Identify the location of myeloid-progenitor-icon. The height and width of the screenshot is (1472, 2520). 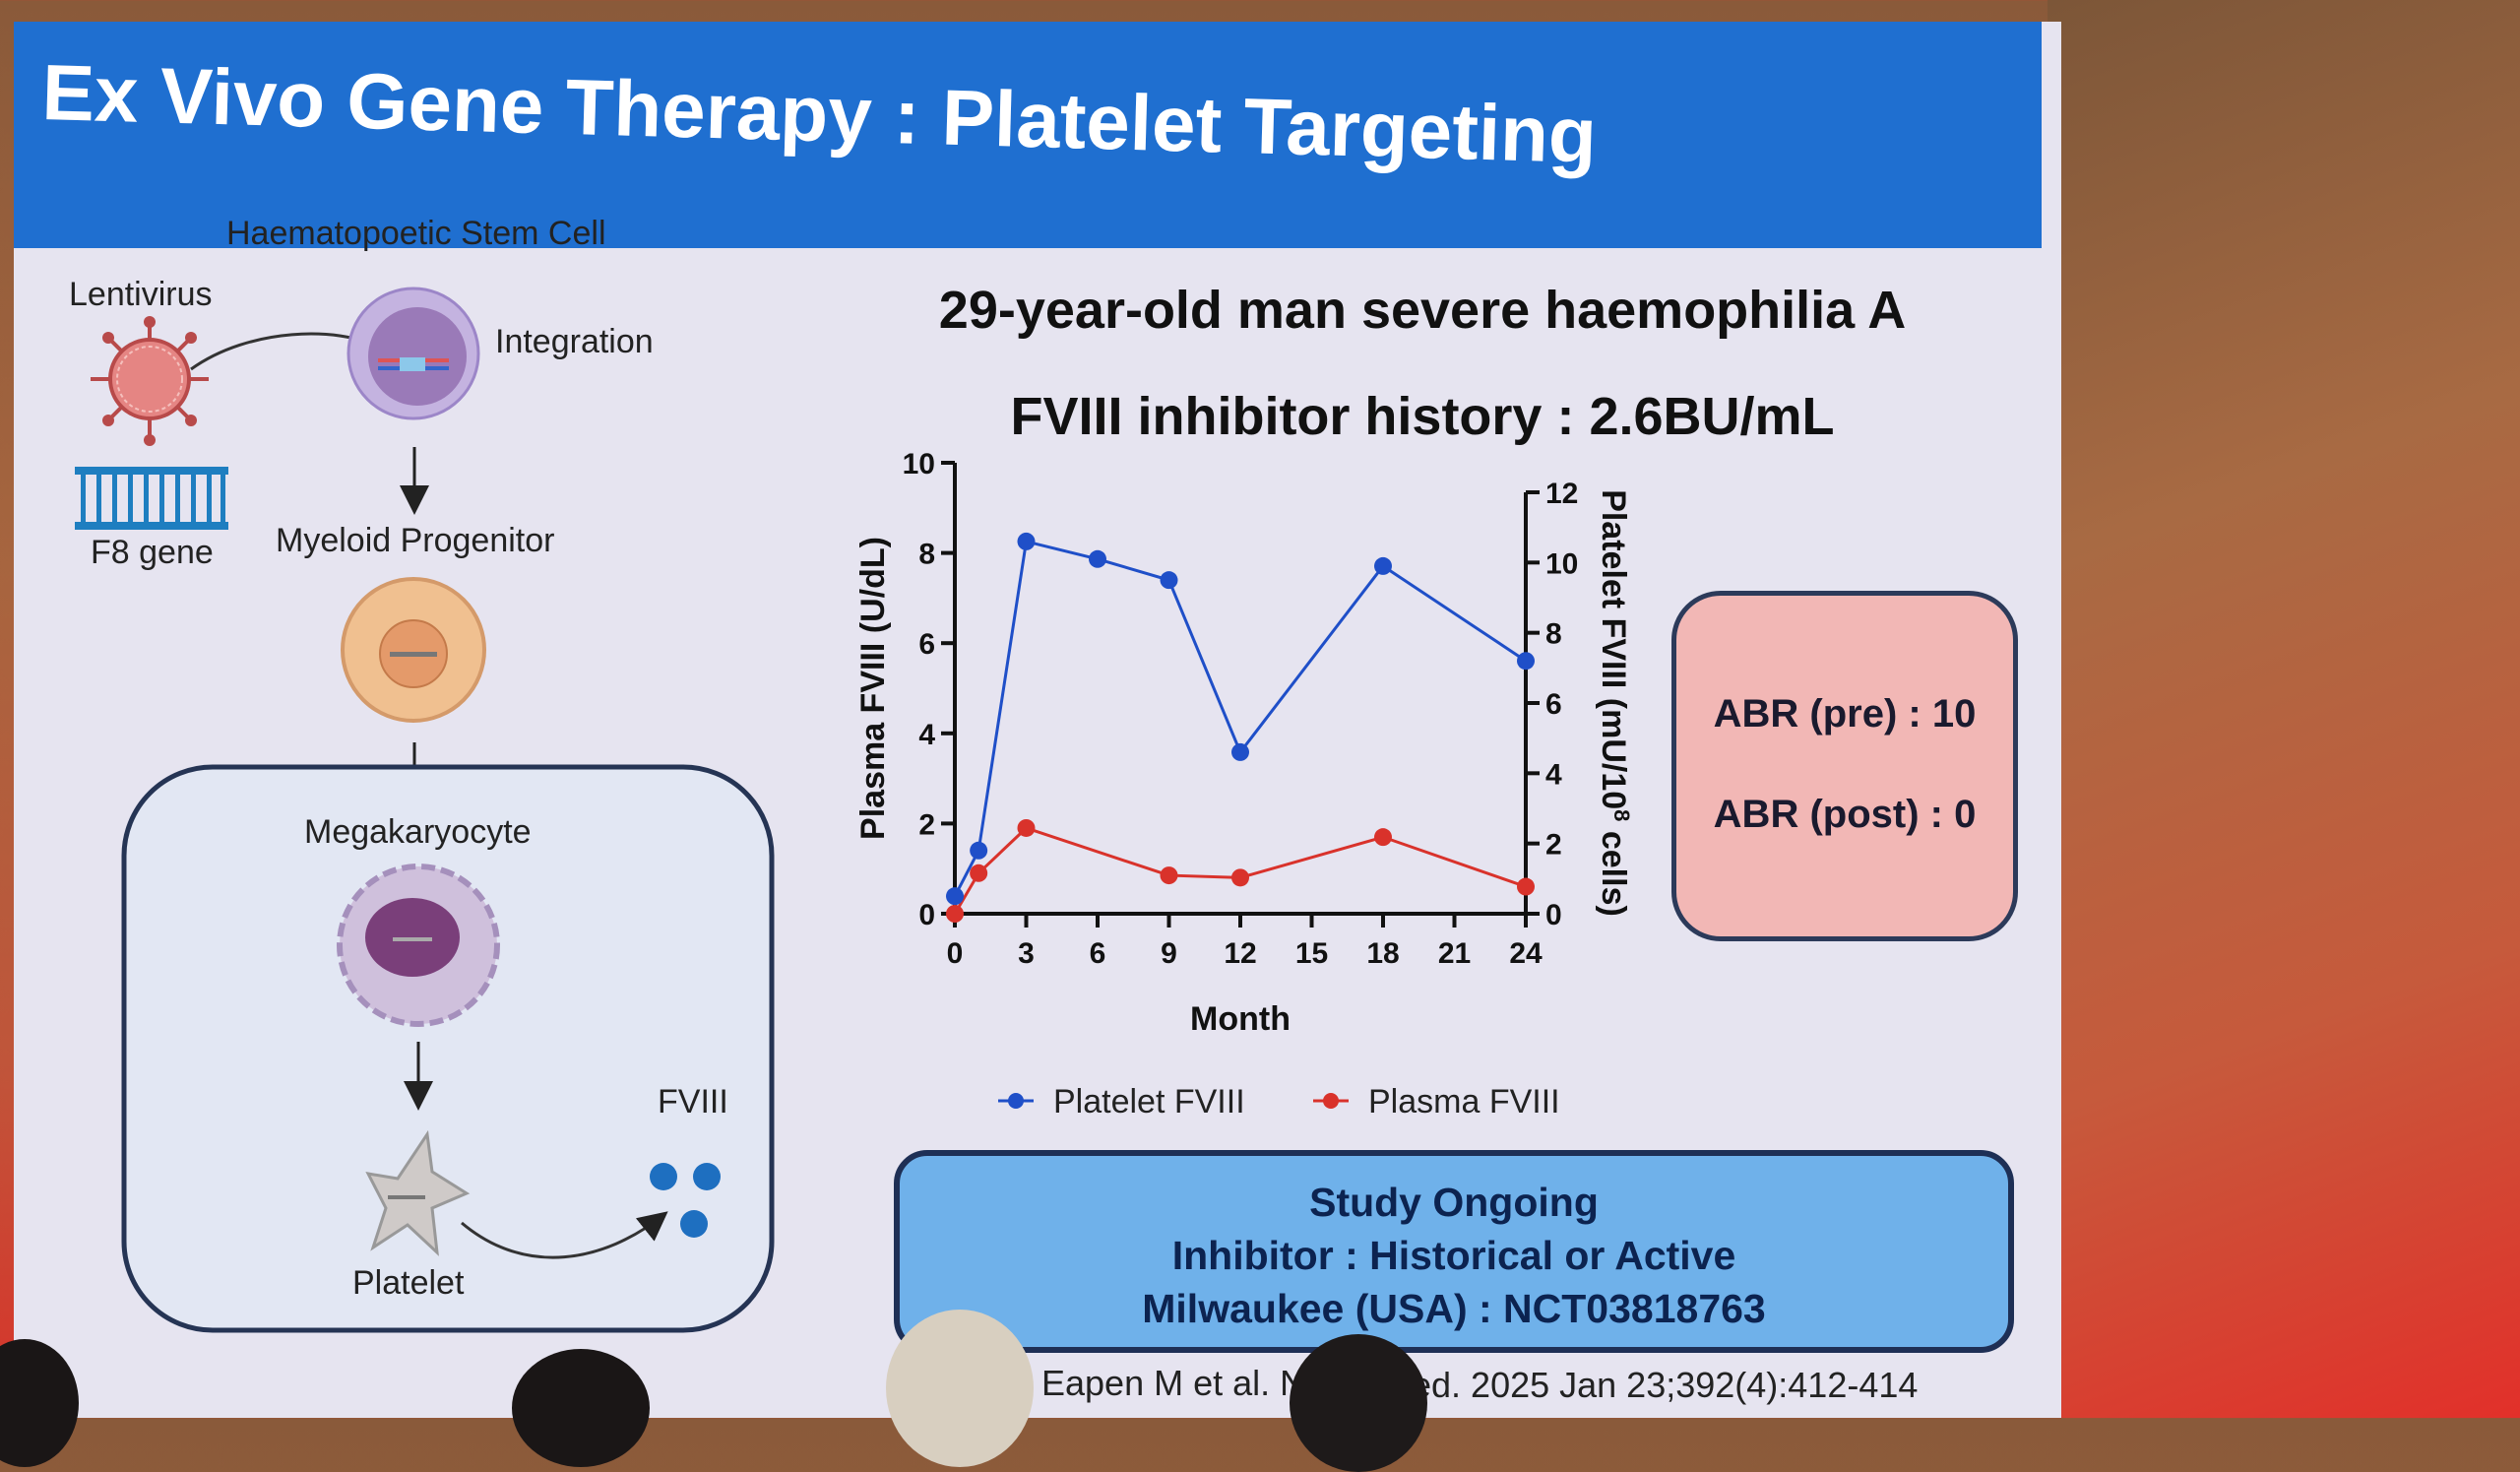
(413, 650).